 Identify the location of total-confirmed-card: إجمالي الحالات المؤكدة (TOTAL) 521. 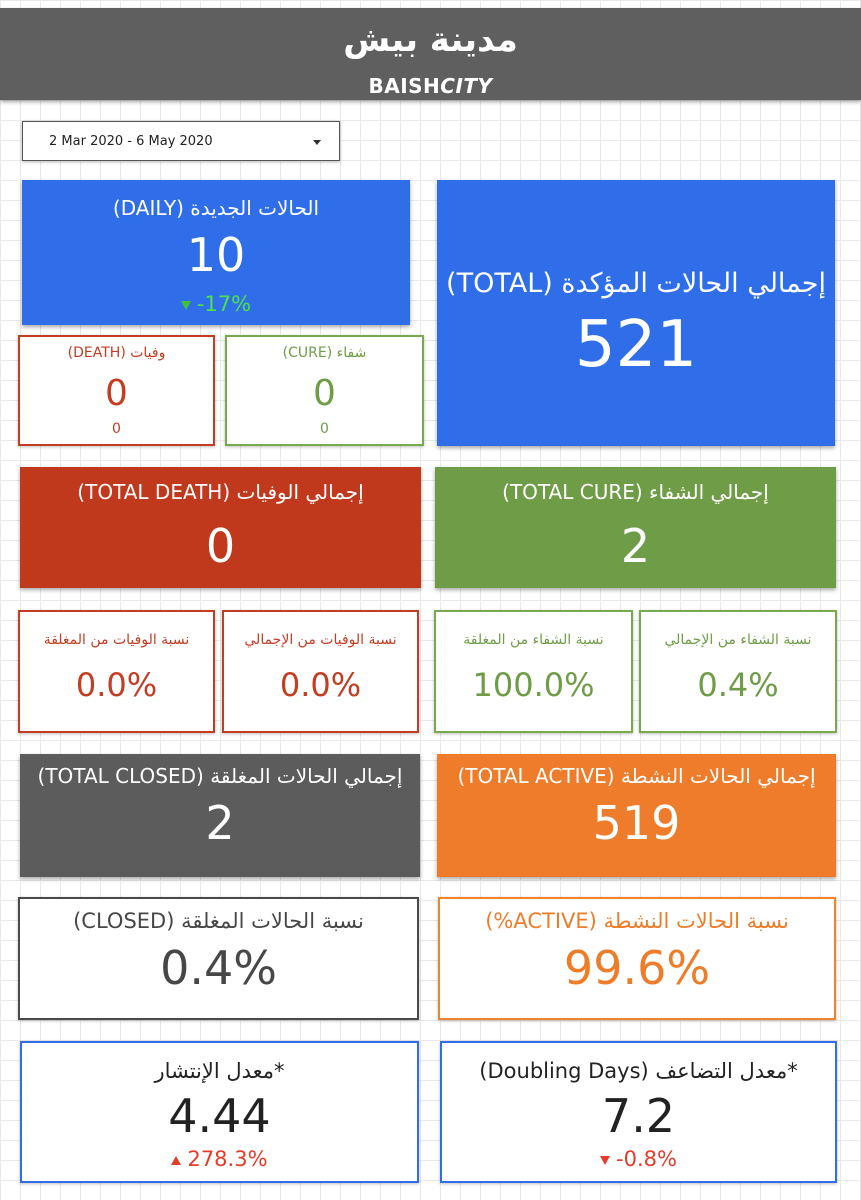
(636, 313).